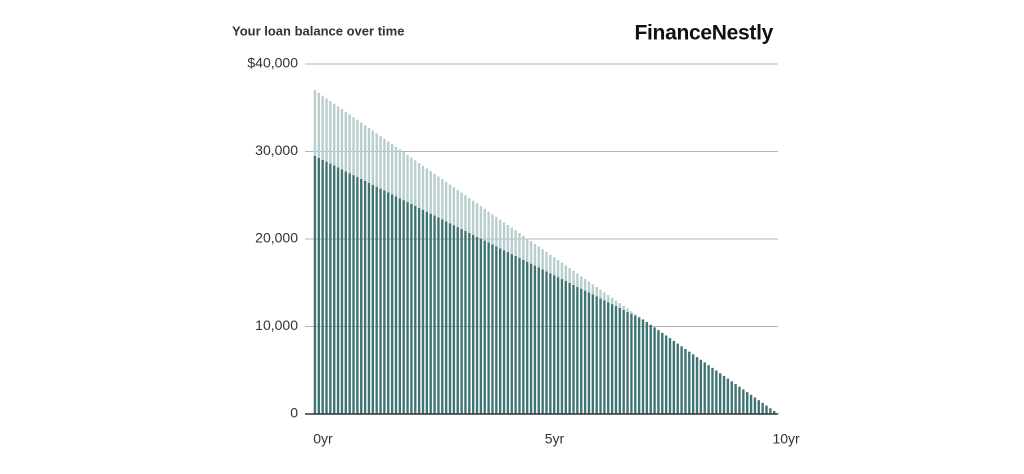 Image resolution: width=1024 pixels, height=474 pixels. What do you see at coordinates (704, 33) in the screenshot?
I see `brand-logo: FinanceNestly` at bounding box center [704, 33].